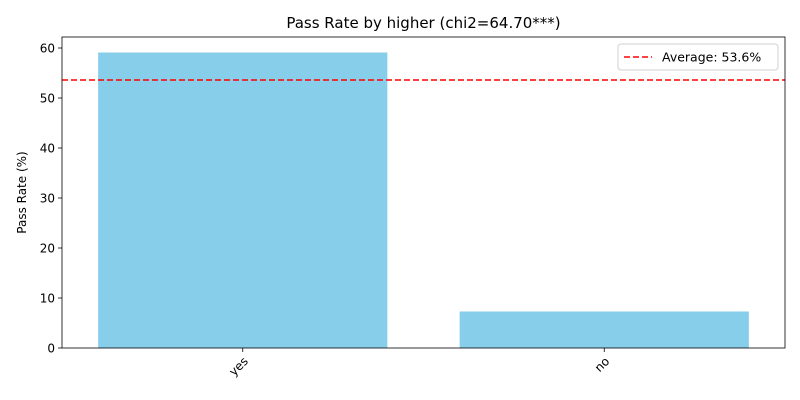  What do you see at coordinates (711, 57) in the screenshot?
I see `legend-label: Average: 53.6%` at bounding box center [711, 57].